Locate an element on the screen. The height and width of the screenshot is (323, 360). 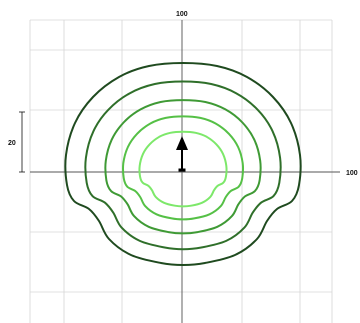
right-axis-label: 100 is located at coordinates (352, 173).